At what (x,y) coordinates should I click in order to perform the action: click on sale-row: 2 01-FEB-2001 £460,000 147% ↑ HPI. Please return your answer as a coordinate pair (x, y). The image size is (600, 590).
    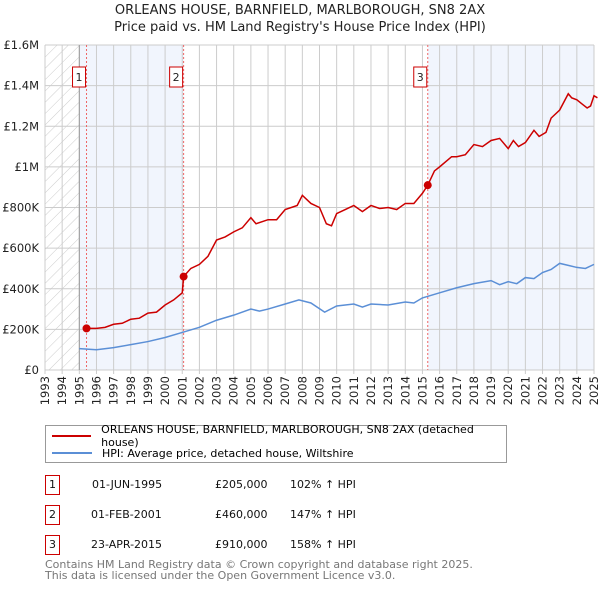
    Looking at the image, I should click on (295, 515).